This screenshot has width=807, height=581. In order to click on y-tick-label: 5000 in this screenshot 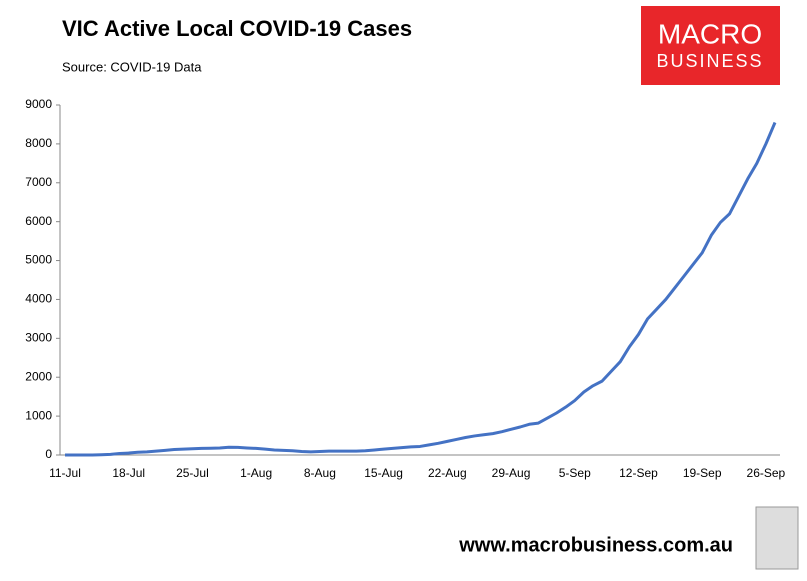, I will do `click(38, 260)`.